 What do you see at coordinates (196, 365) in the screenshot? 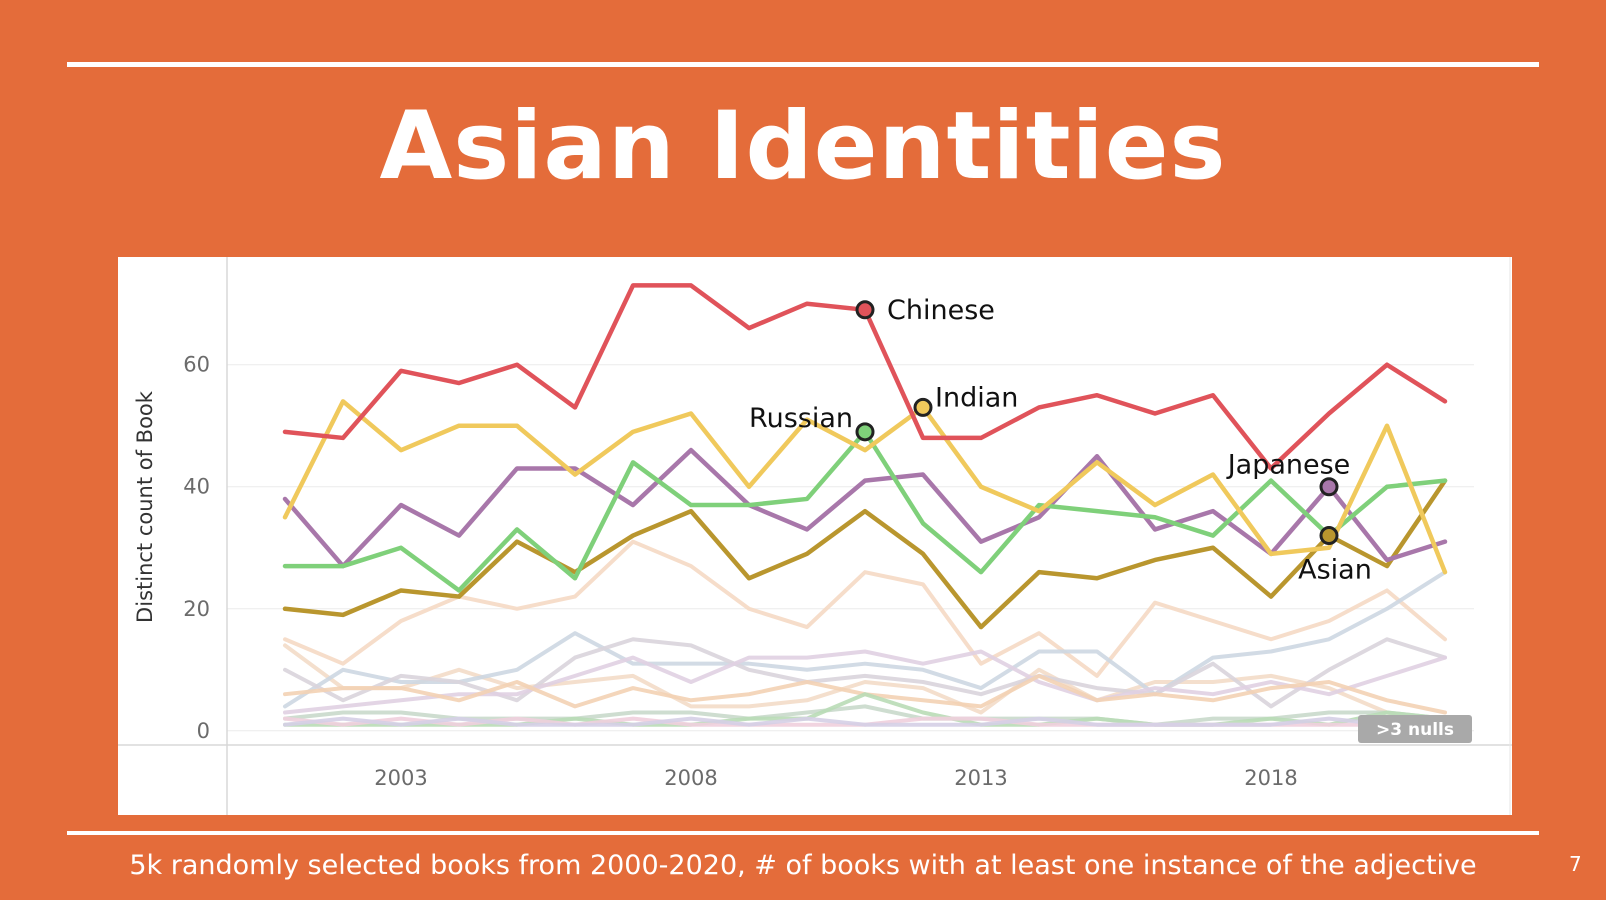
I see `y-tick-label: 60` at bounding box center [196, 365].